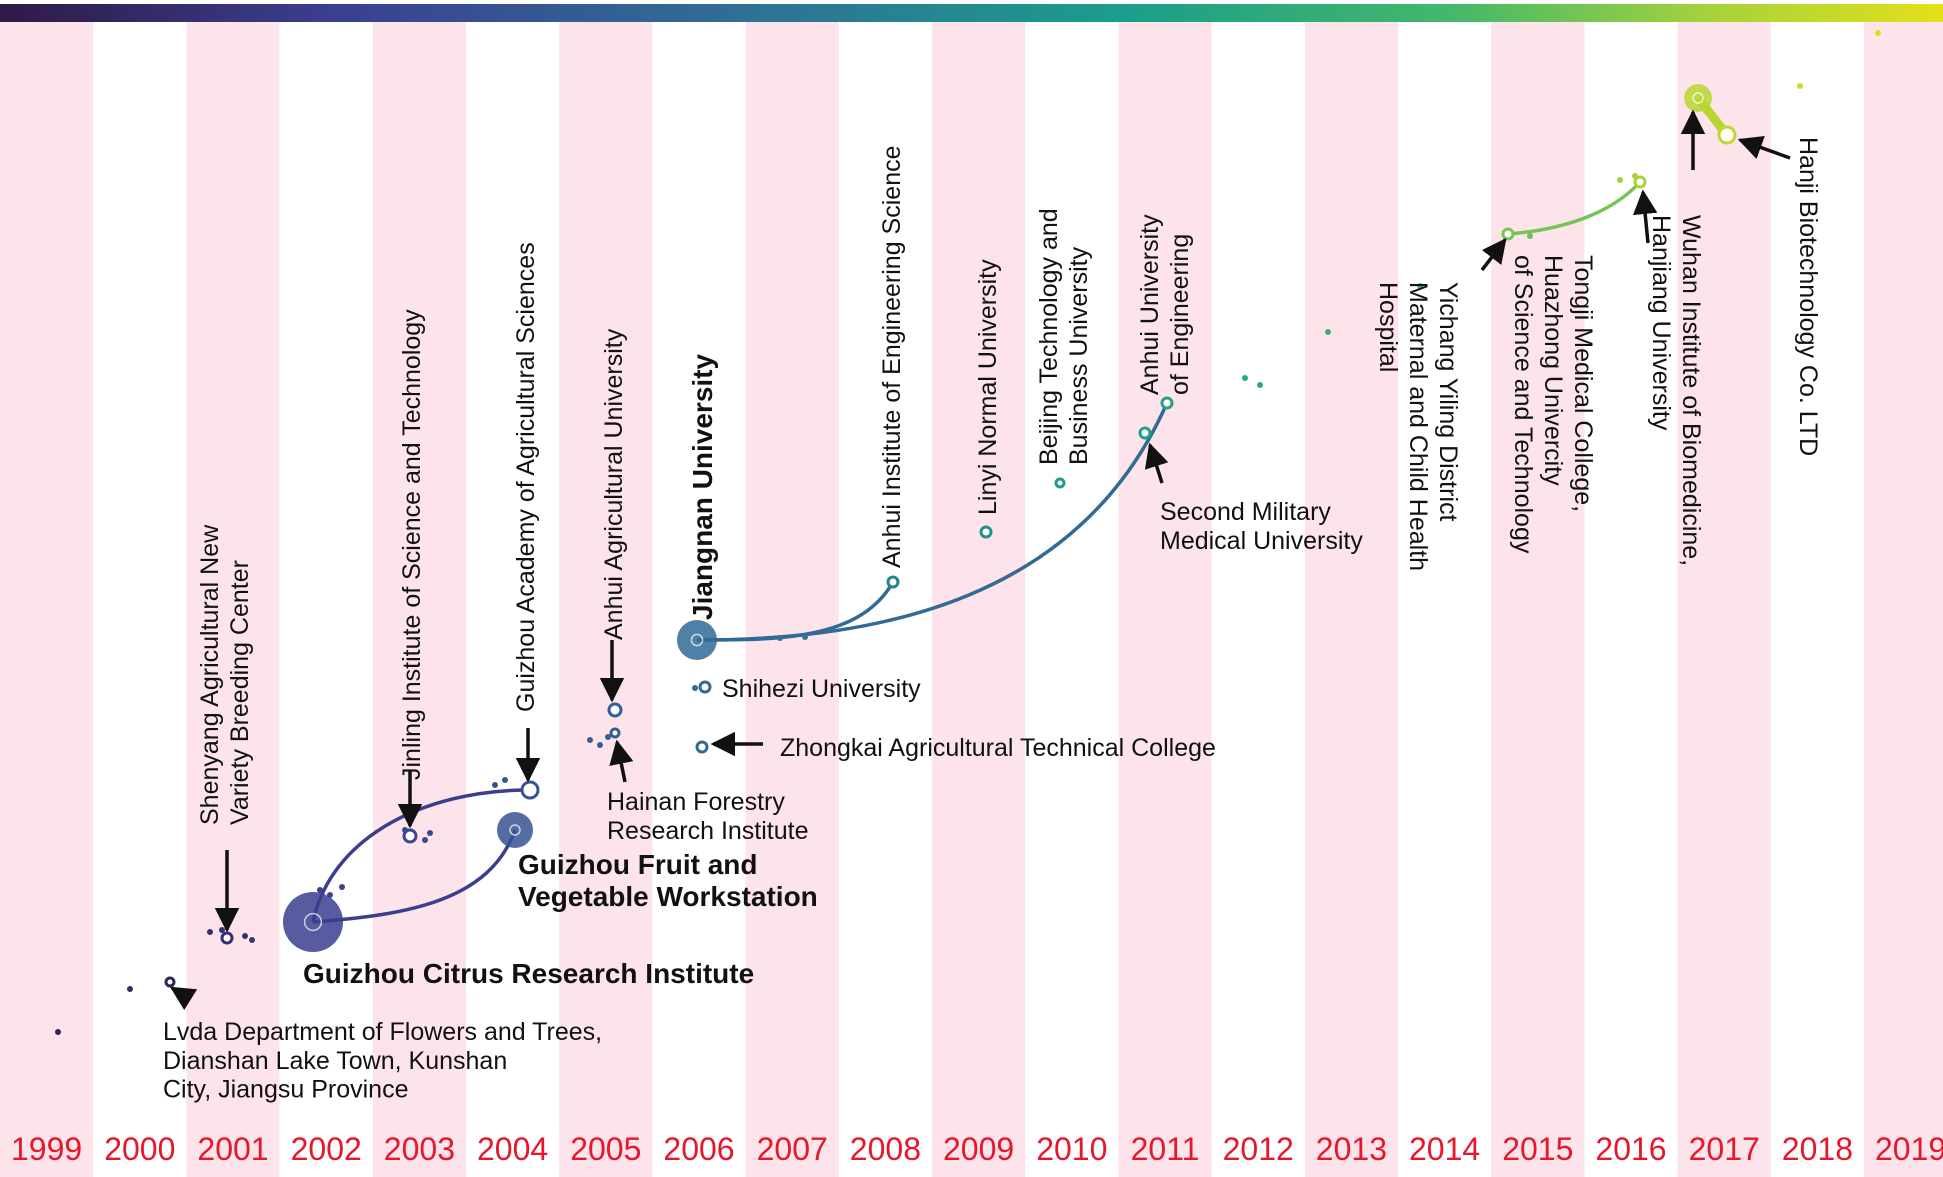  What do you see at coordinates (614, 484) in the screenshot?
I see `node-label: Anhui Agricultural University` at bounding box center [614, 484].